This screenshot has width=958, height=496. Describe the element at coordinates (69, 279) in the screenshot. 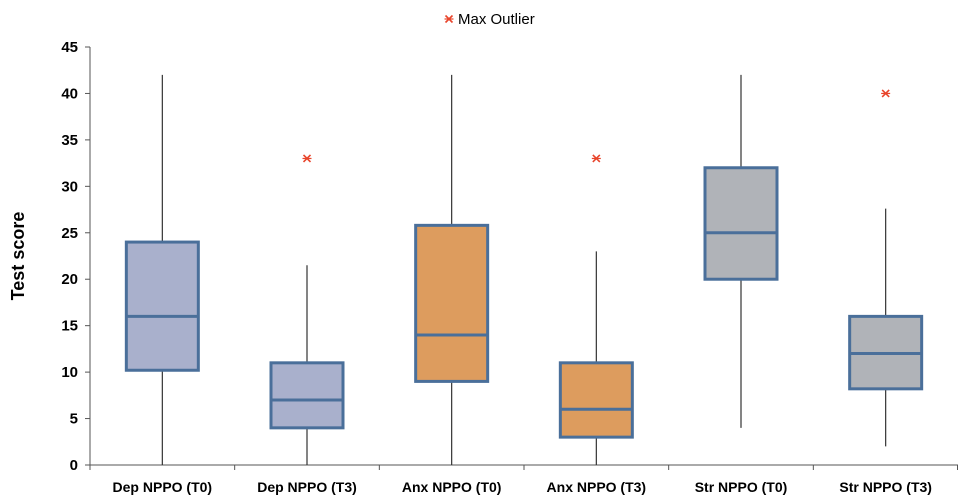

I see `y-tick-label: 20` at that location.